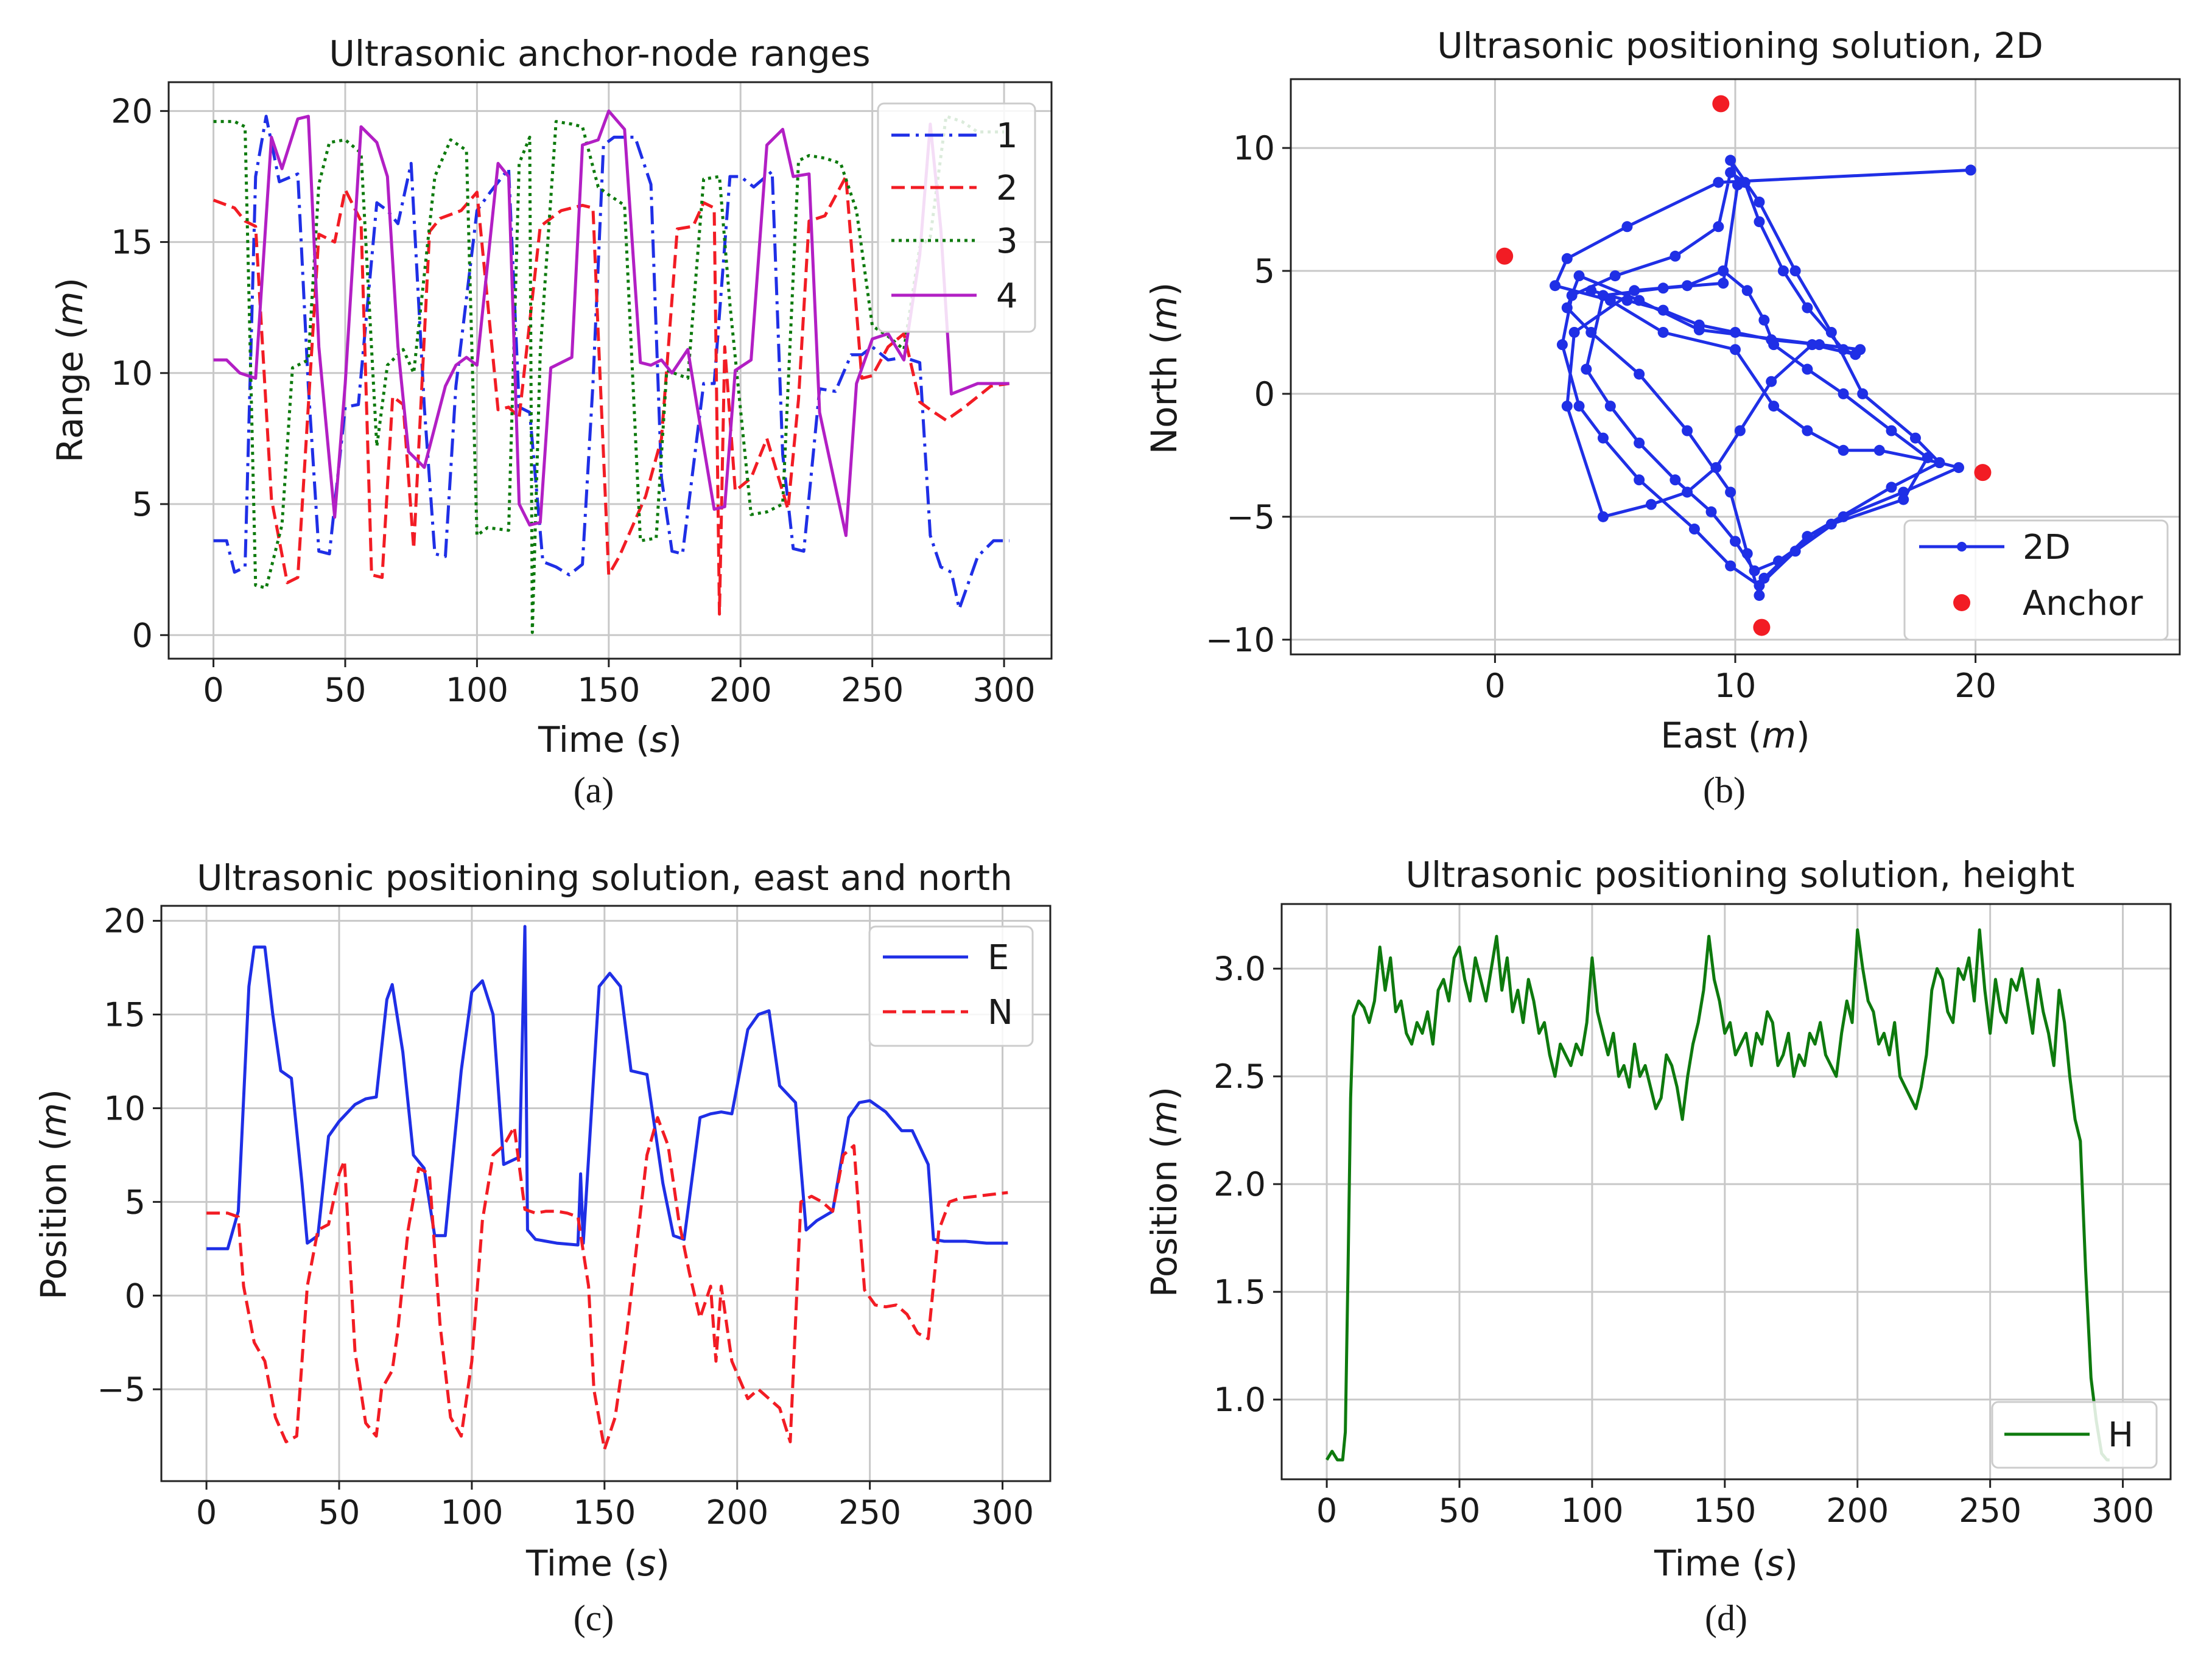 The image size is (2212, 1654). I want to click on panel-d-y-tick-label: 1.5, so click(1239, 1292).